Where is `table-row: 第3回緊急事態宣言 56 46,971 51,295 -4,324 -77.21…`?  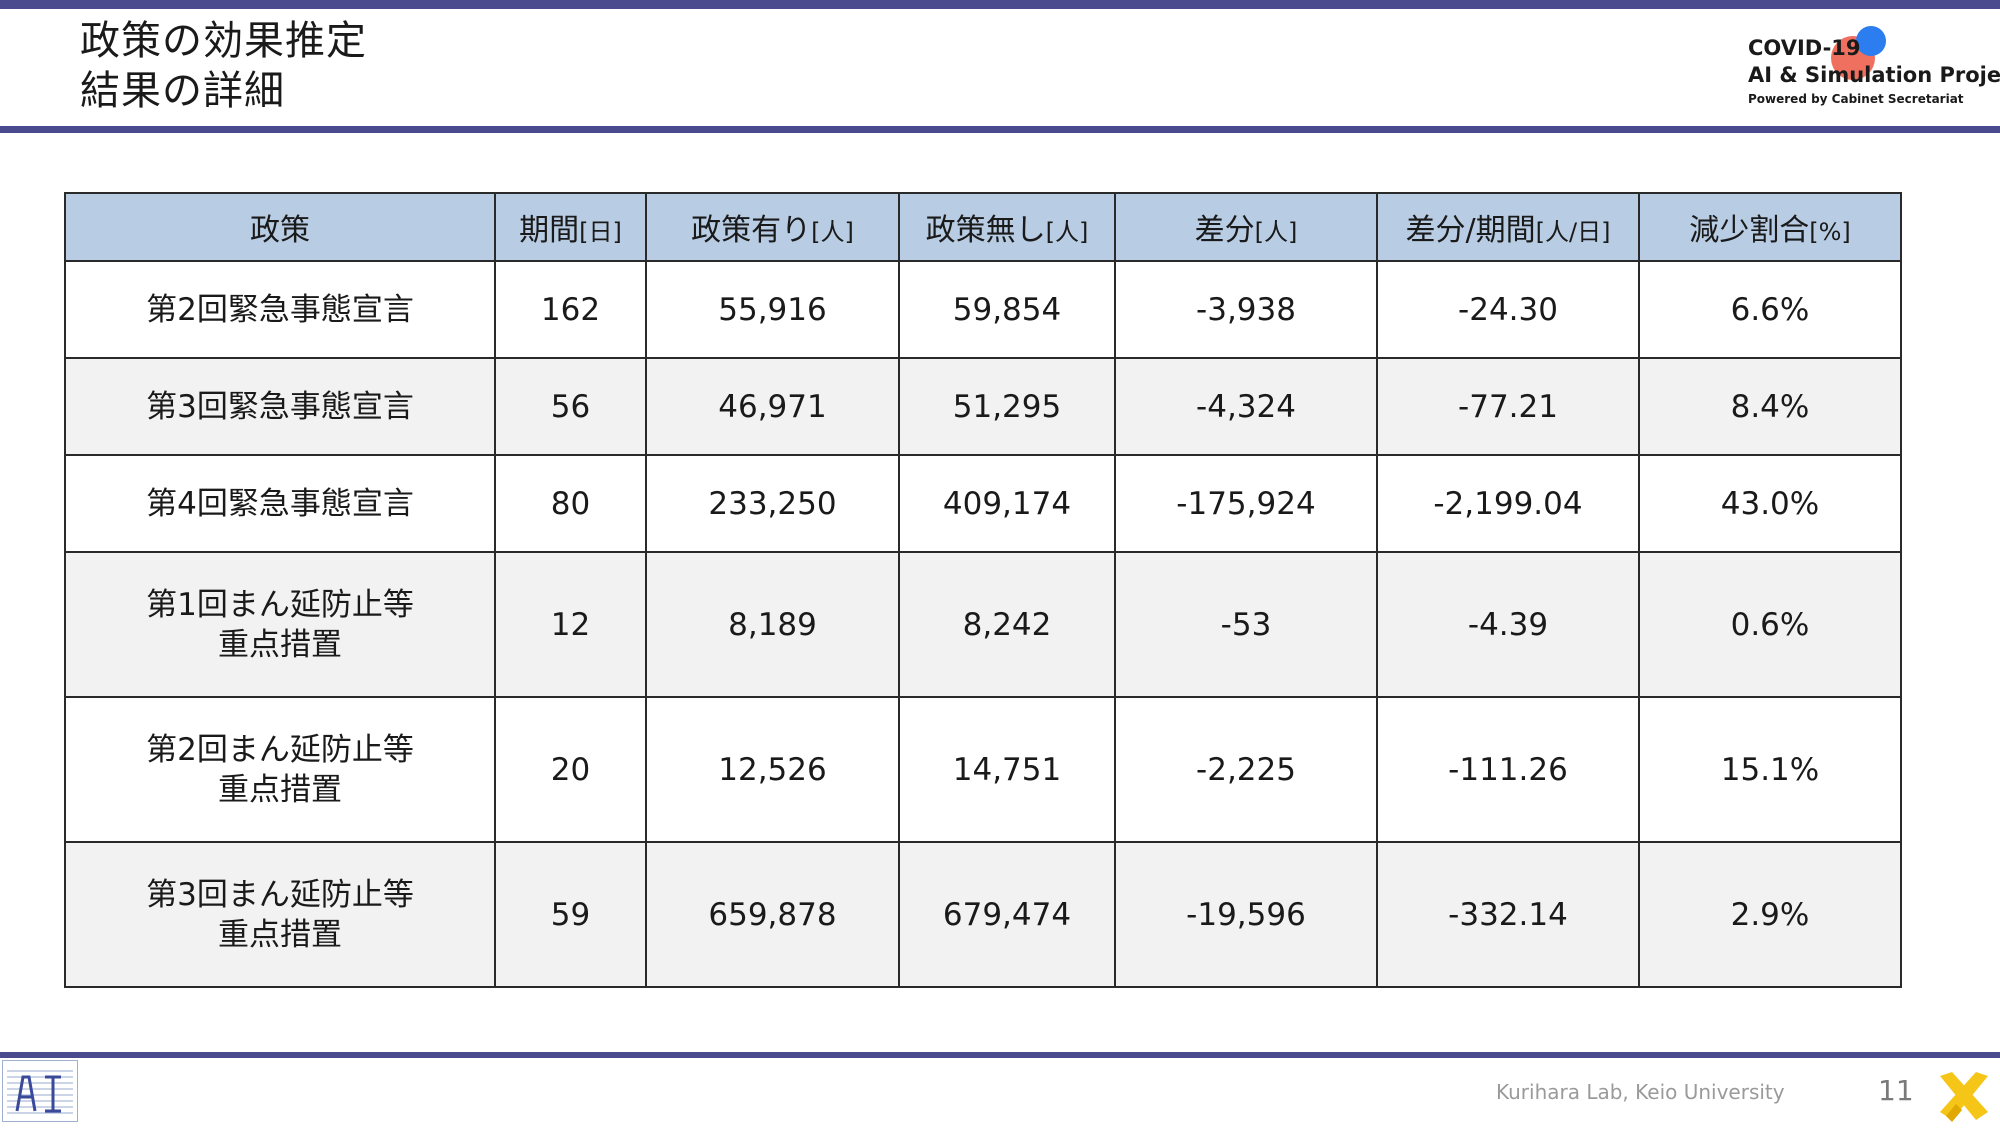 table-row: 第3回緊急事態宣言 56 46,971 51,295 -4,324 -77.21… is located at coordinates (983, 406).